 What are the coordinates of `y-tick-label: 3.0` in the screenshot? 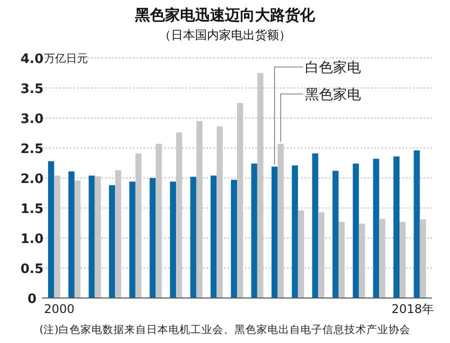 It's located at (32, 119).